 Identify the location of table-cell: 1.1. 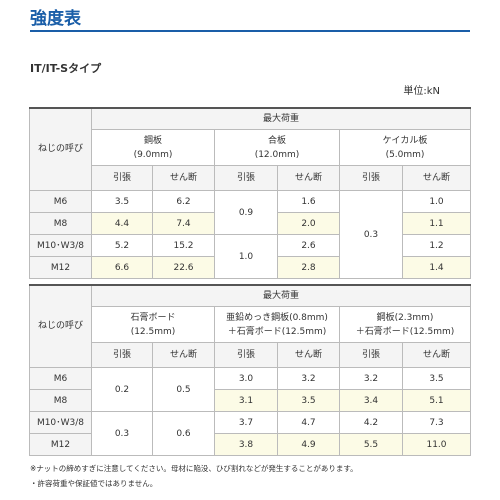
(436, 223).